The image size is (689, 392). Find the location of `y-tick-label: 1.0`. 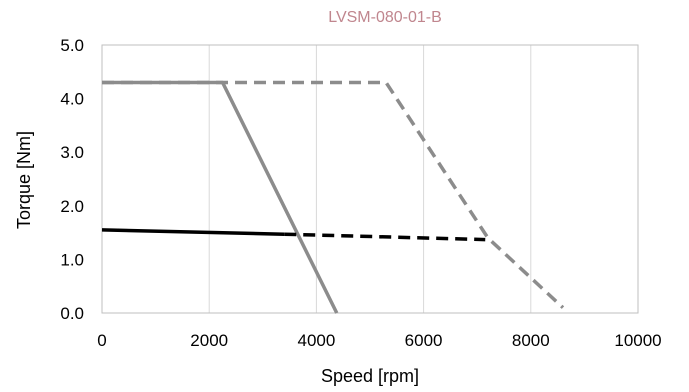

y-tick-label: 1.0 is located at coordinates (72, 259).